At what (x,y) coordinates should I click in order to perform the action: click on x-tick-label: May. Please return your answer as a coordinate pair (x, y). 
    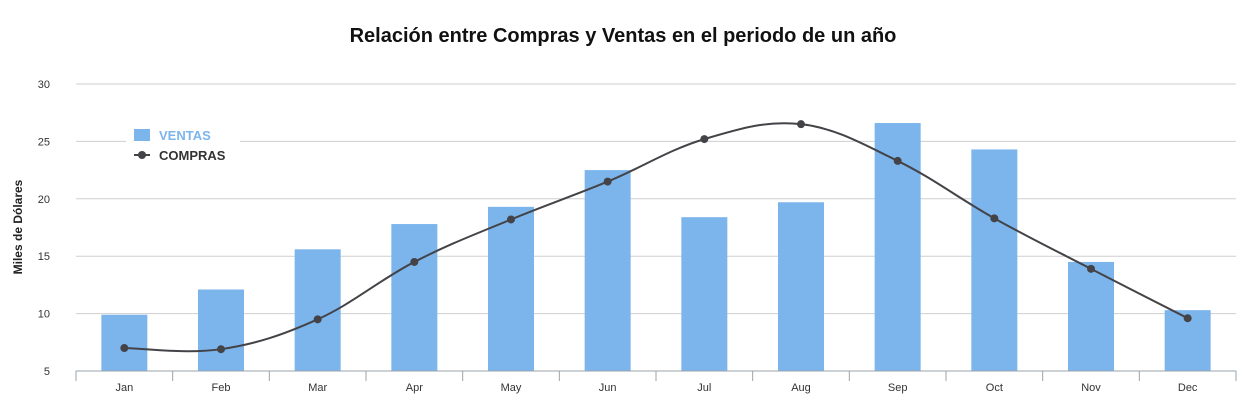
    Looking at the image, I should click on (511, 388).